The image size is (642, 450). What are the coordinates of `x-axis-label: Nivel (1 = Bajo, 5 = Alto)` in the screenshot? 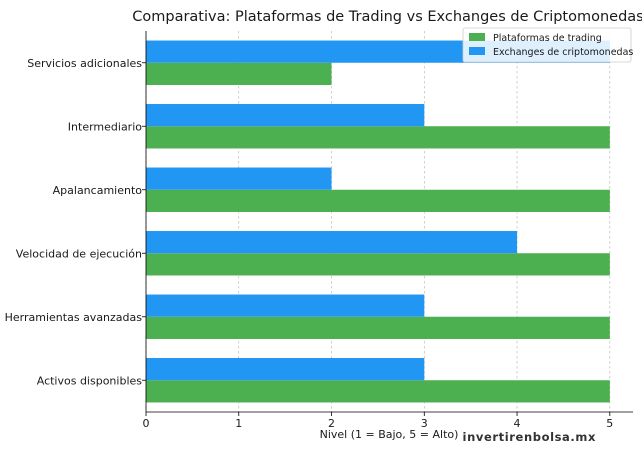 It's located at (389, 434).